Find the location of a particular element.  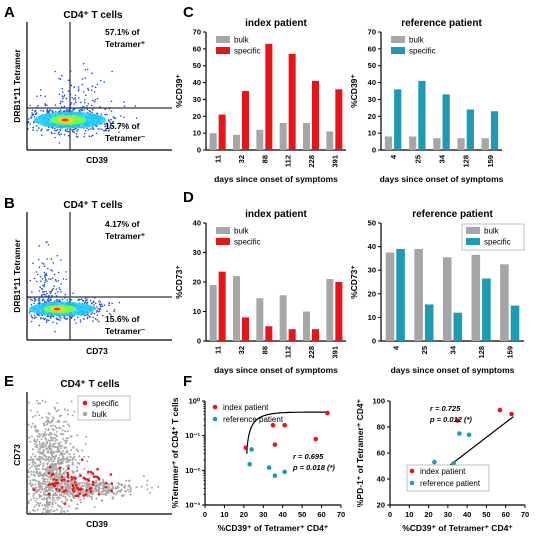

point-index-patient is located at coordinates (284, 425).